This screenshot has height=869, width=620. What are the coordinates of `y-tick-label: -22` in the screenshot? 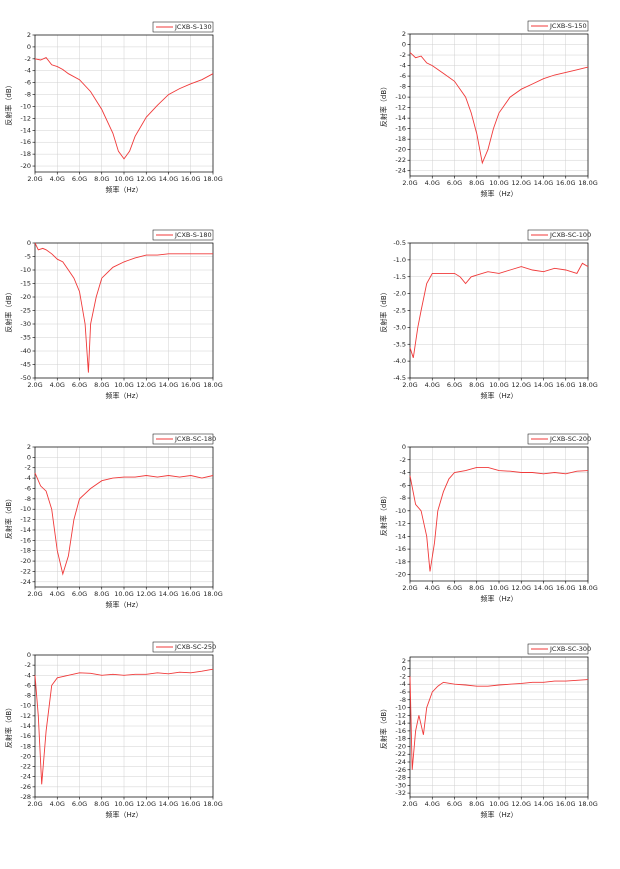 It's located at (25, 767).